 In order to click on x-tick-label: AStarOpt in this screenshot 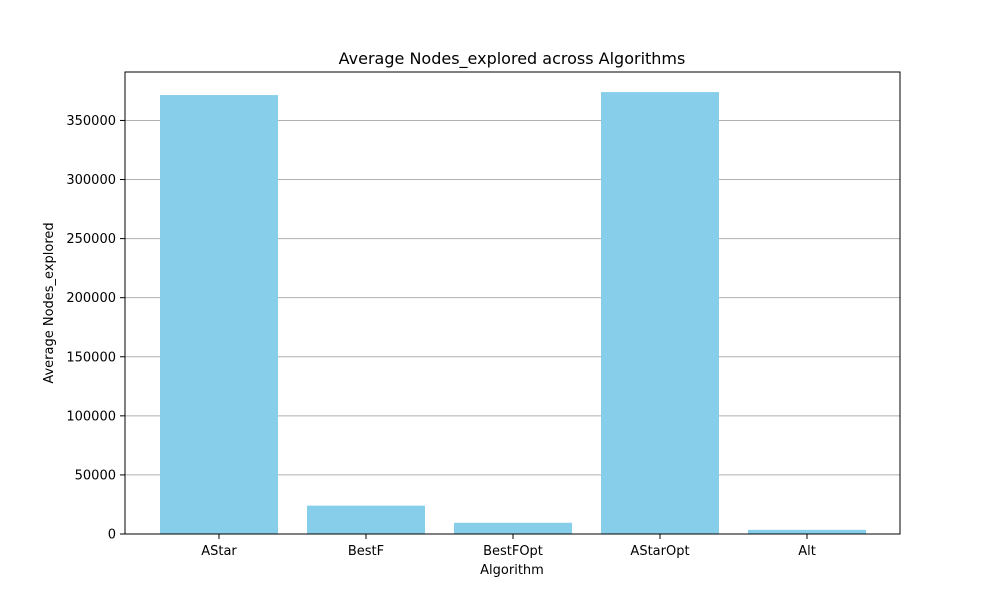, I will do `click(659, 551)`.